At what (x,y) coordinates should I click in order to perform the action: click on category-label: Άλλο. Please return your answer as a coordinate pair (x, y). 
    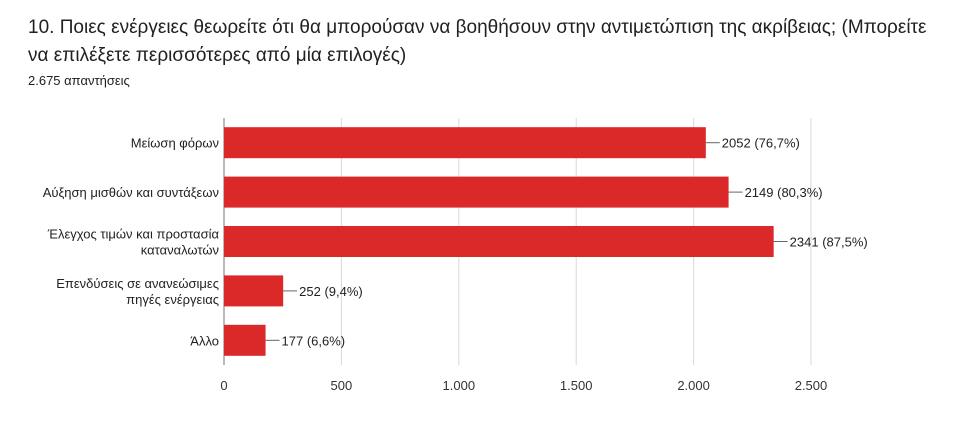
    Looking at the image, I should click on (204, 340).